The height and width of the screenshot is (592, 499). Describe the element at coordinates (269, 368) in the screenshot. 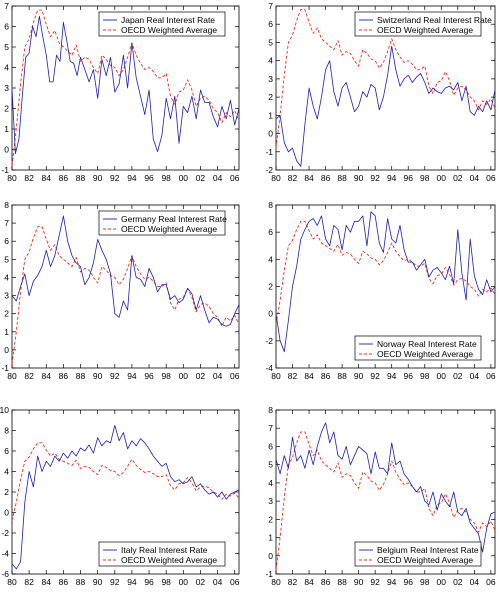

I see `y-tick-label: -4` at that location.